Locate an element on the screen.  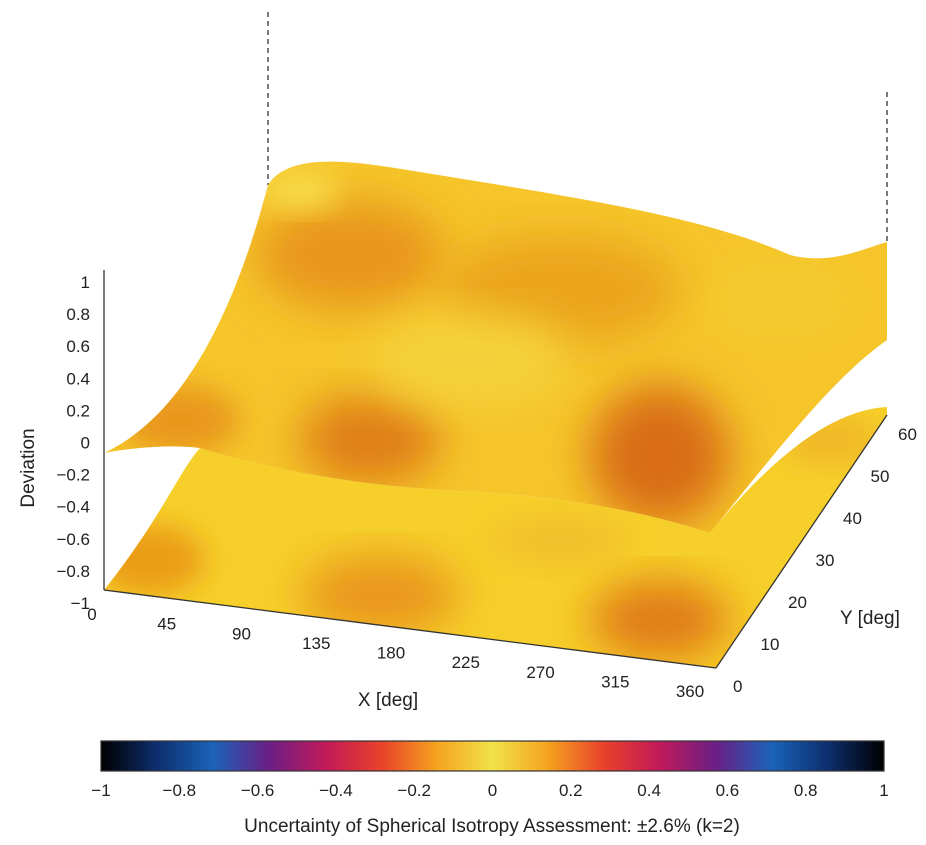
y-tick-label: 50 is located at coordinates (880, 476).